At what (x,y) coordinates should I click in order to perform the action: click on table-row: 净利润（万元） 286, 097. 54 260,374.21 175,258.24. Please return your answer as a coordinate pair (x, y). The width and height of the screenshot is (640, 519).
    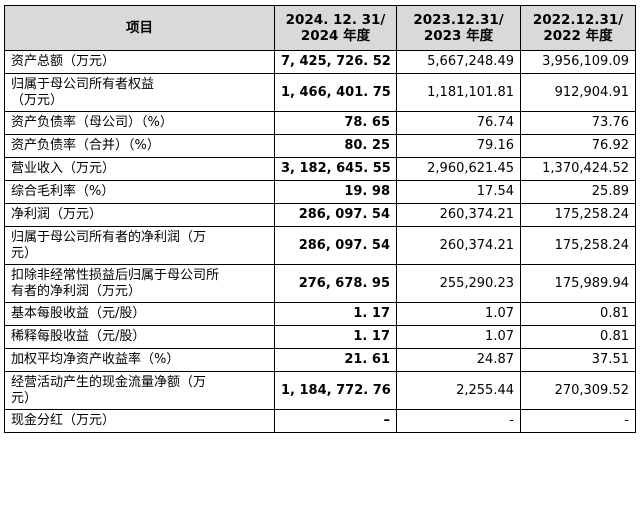
    Looking at the image, I should click on (320, 215).